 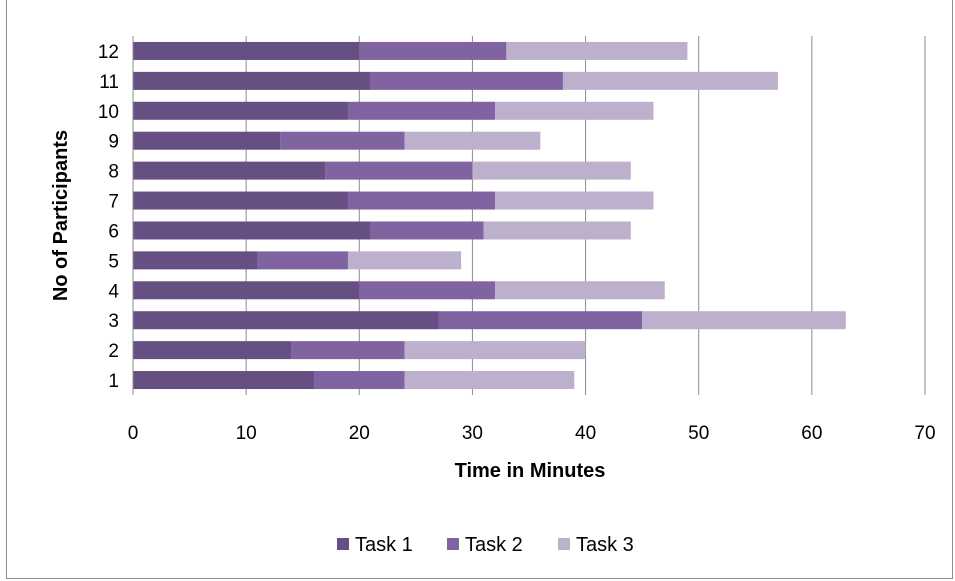 What do you see at coordinates (343, 544) in the screenshot?
I see `legend-swatch-task1` at bounding box center [343, 544].